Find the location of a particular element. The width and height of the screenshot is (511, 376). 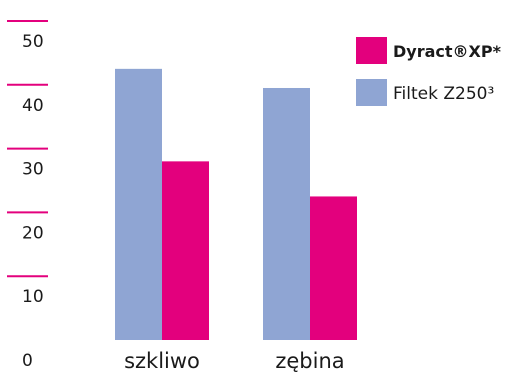

legend: Dyract®XP* Filtek Z250³ is located at coordinates (429, 71).